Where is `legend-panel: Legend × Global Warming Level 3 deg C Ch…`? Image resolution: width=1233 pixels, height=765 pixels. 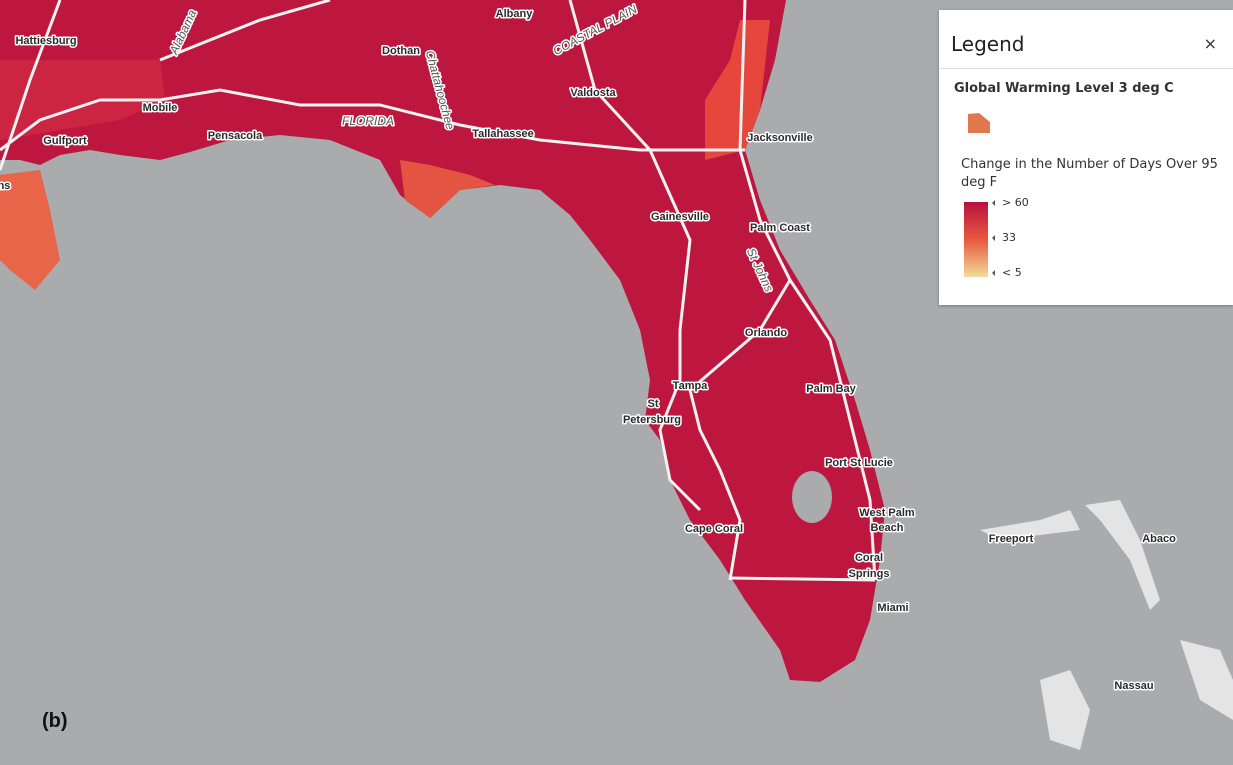 legend-panel: Legend × Global Warming Level 3 deg C Ch… is located at coordinates (1086, 157).